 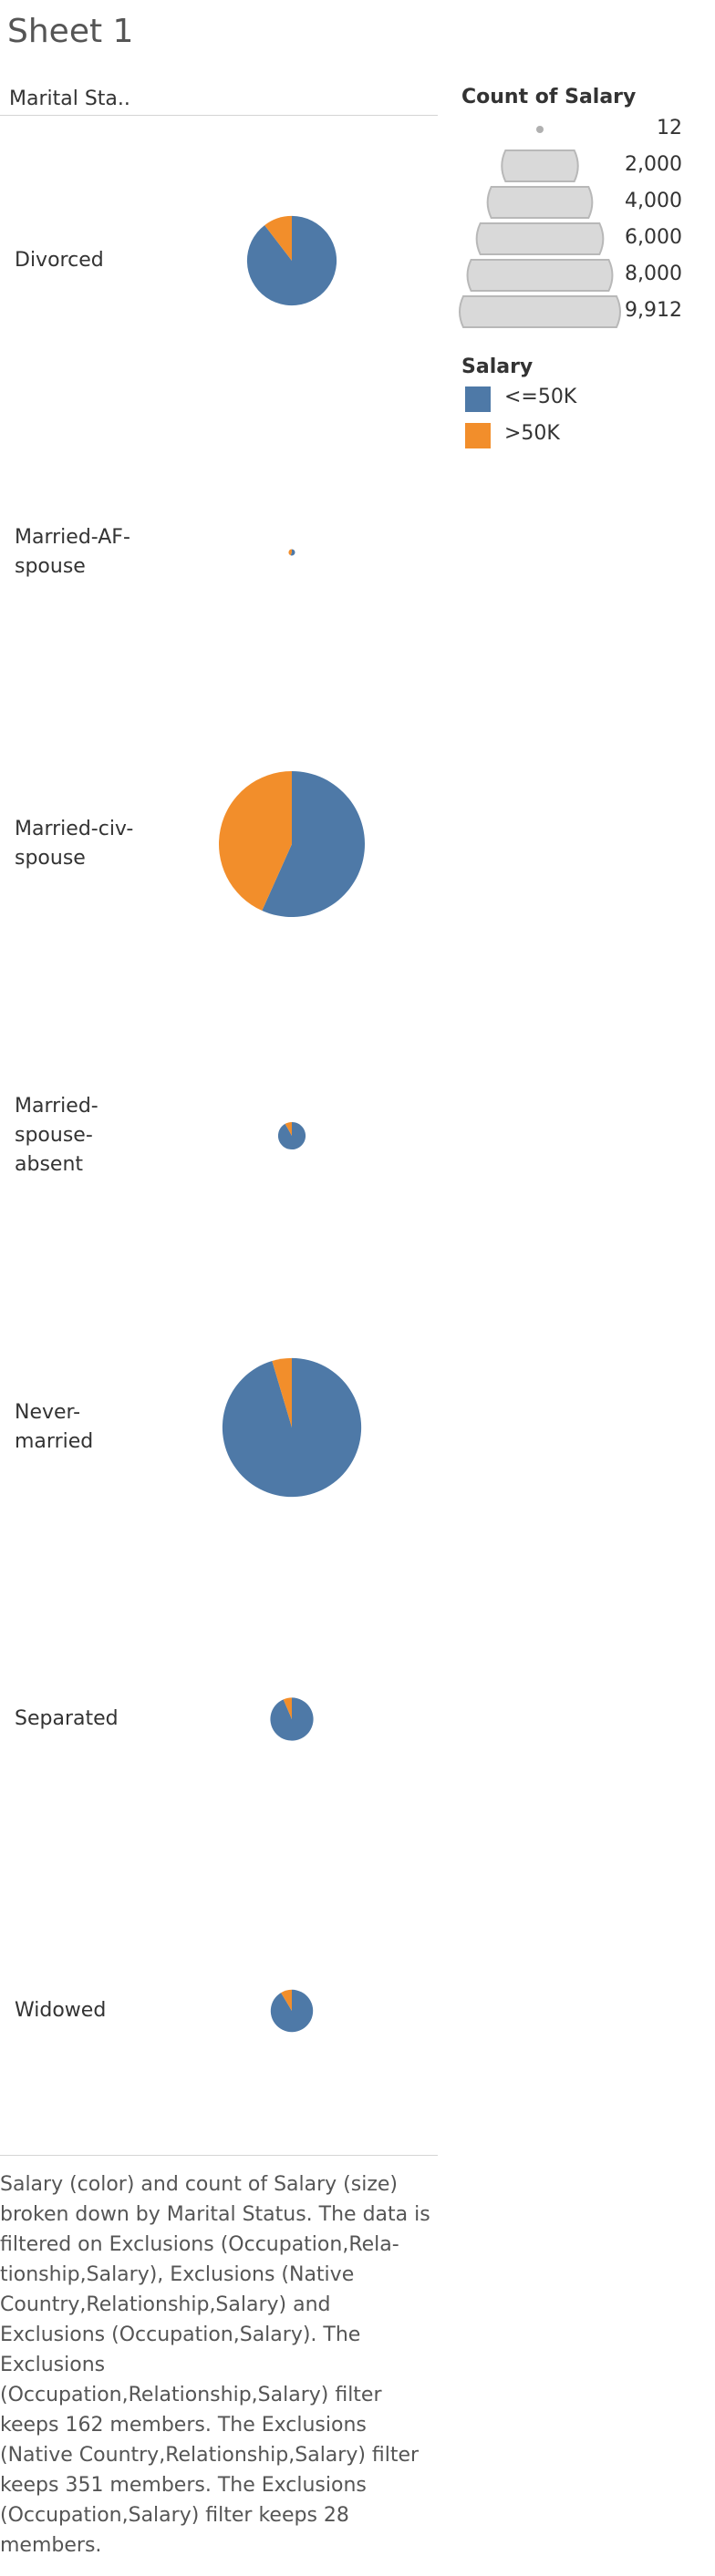 I want to click on pie-slice-married-af-spouse-gt50k, so click(x=290, y=552).